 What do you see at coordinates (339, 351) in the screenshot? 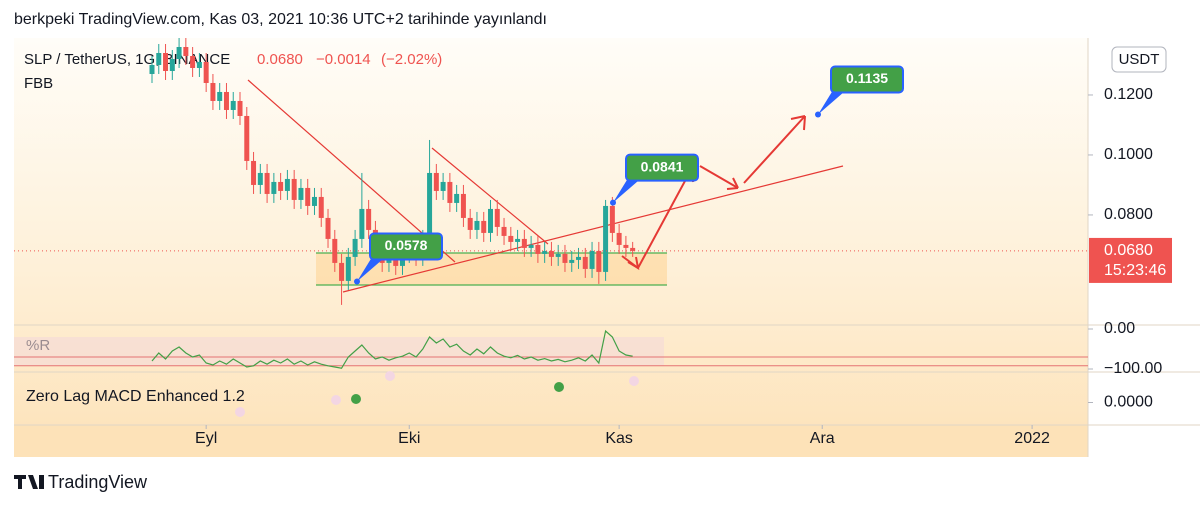
I see `r-band` at bounding box center [339, 351].